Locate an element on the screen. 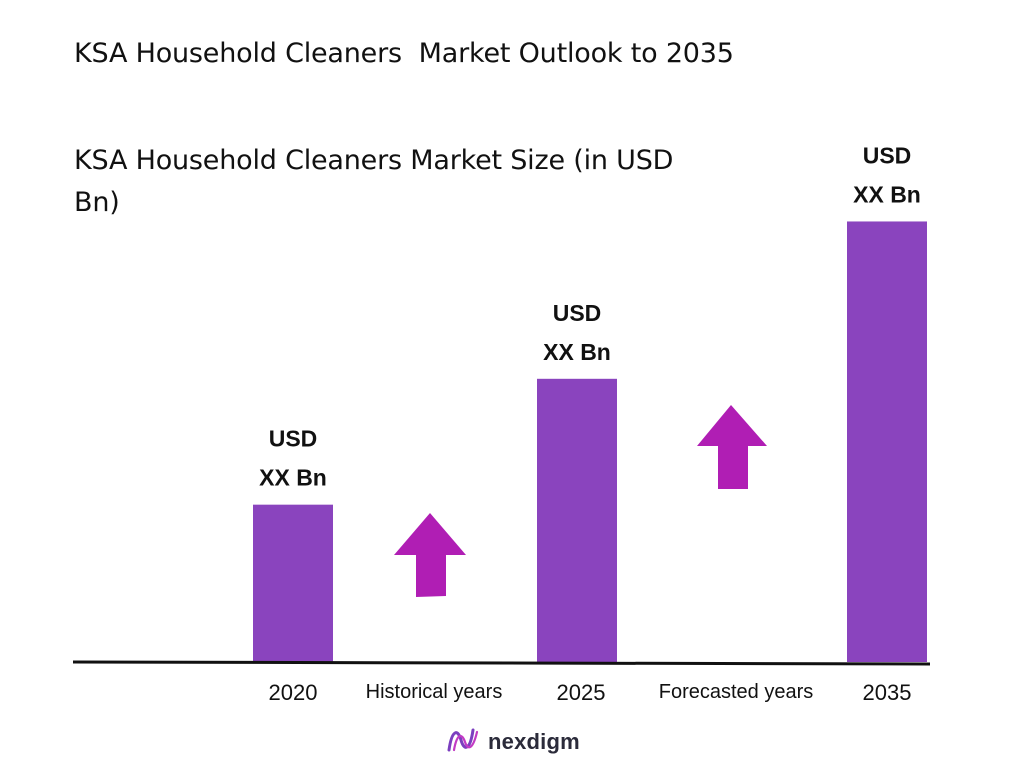 This screenshot has height=768, width=1024. x-axis-line is located at coordinates (501, 663).